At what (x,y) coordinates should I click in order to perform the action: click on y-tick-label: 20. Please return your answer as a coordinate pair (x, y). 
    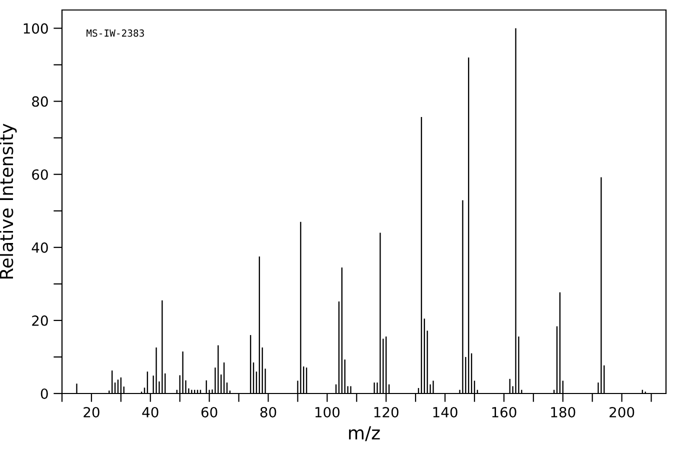
    Looking at the image, I should click on (40, 320).